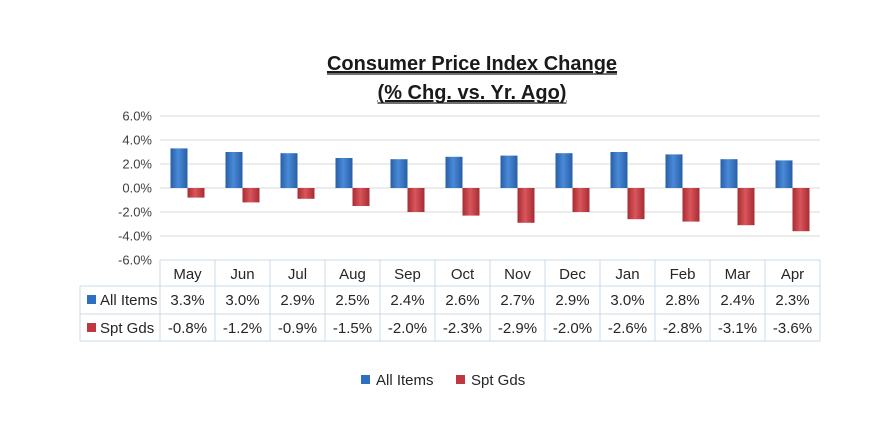 The width and height of the screenshot is (875, 441). Describe the element at coordinates (135, 212) in the screenshot. I see `y-tick-label: -2.0%` at that location.